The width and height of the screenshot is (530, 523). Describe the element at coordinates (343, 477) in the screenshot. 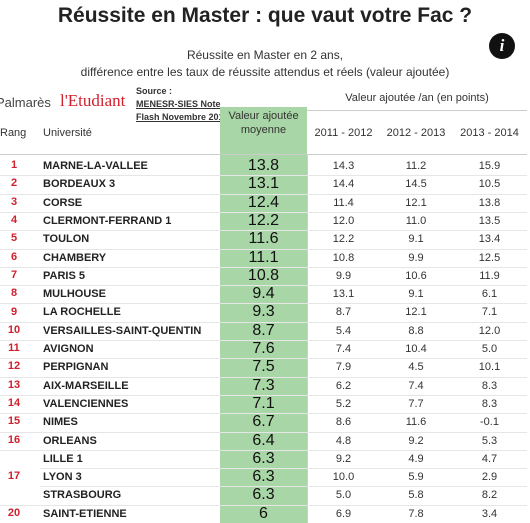

I see `year-value: 10.0` at that location.